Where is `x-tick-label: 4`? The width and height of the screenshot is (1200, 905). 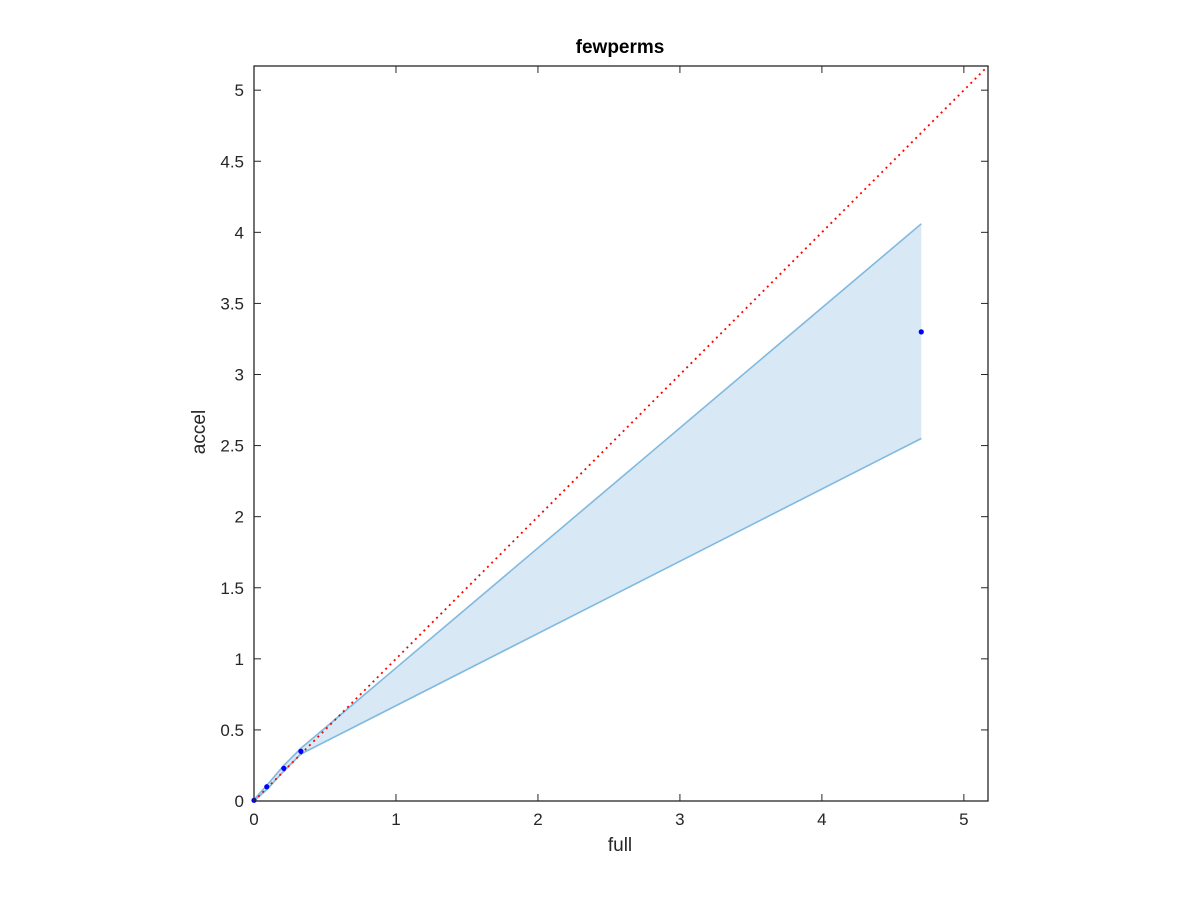
x-tick-label: 4 is located at coordinates (821, 819).